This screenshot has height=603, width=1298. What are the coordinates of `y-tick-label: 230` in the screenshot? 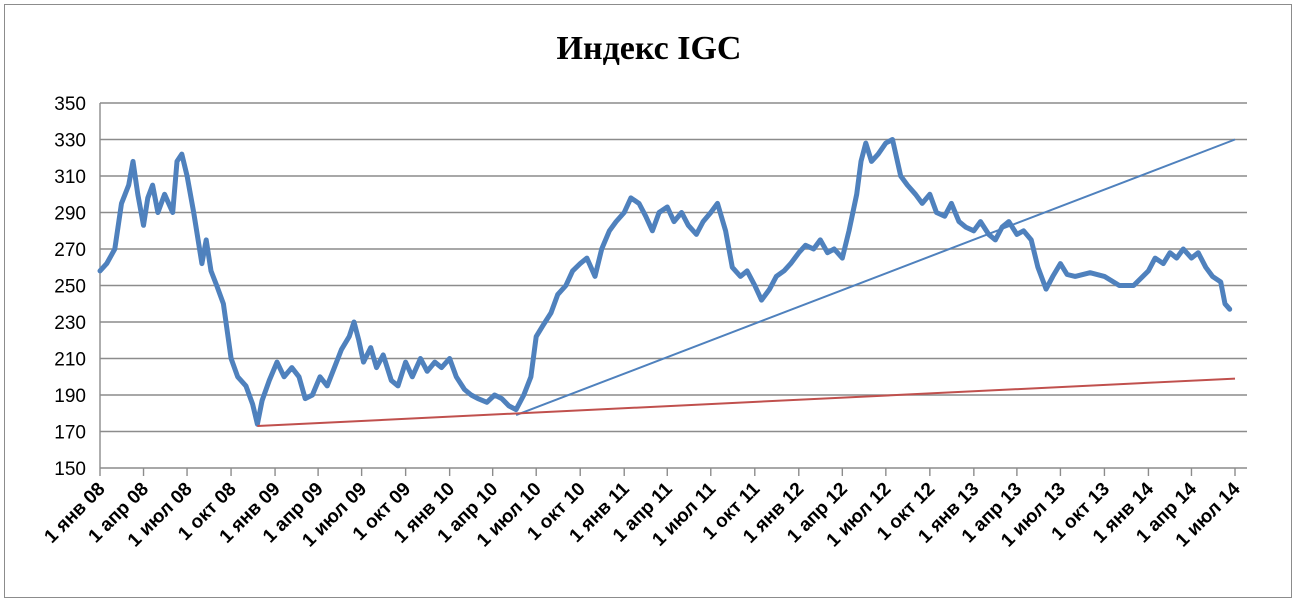 It's located at (70, 323).